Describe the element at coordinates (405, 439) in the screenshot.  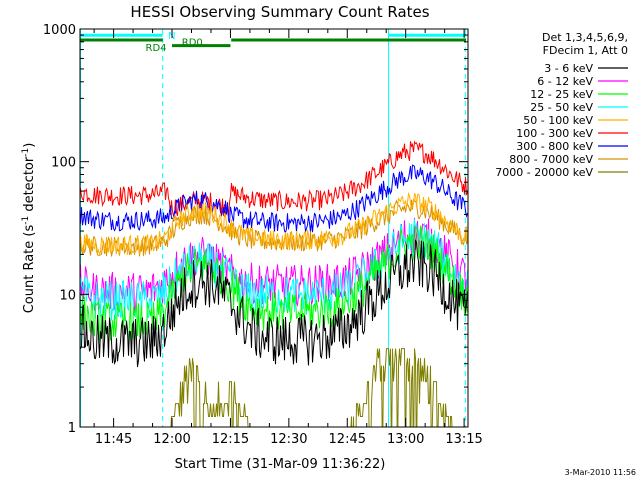
I see `x-tick-label-5: 13:00` at that location.